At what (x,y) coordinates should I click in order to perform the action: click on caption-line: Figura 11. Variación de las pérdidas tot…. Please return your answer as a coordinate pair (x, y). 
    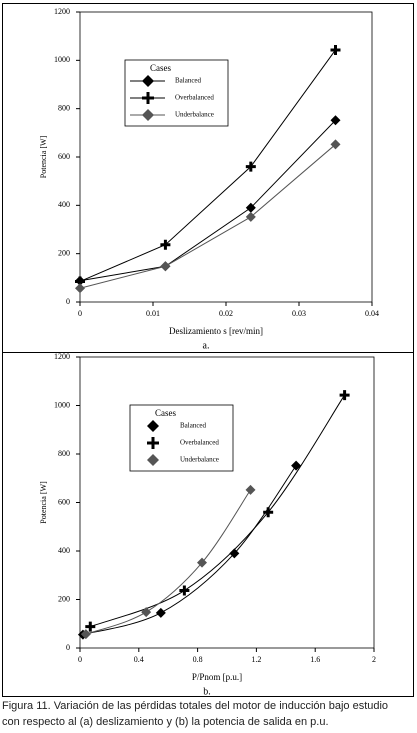
    Looking at the image, I should click on (195, 706).